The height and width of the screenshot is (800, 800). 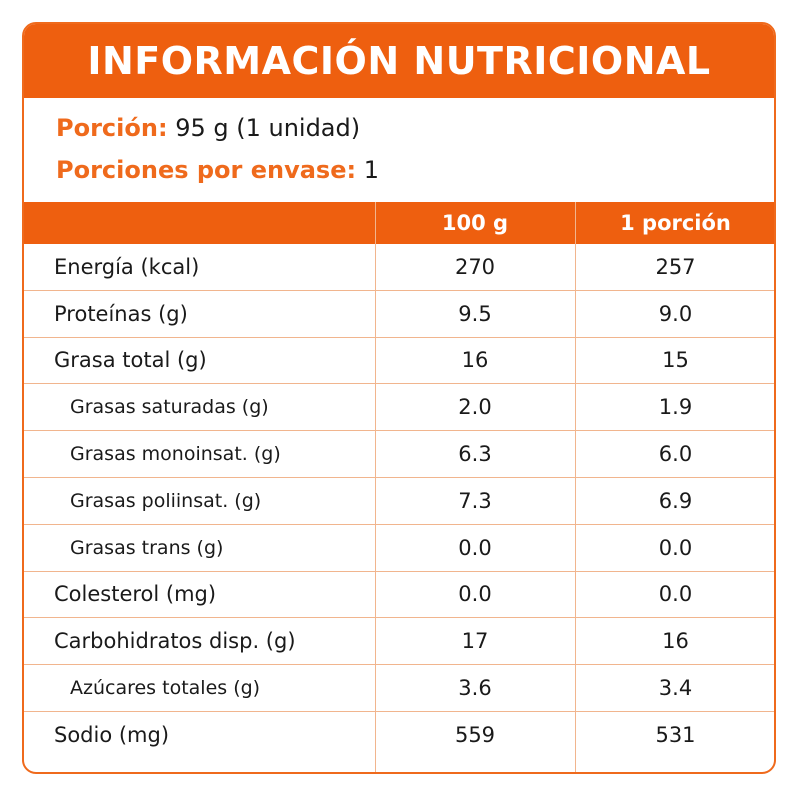 What do you see at coordinates (675, 735) in the screenshot?
I see `value-per-portion: 531` at bounding box center [675, 735].